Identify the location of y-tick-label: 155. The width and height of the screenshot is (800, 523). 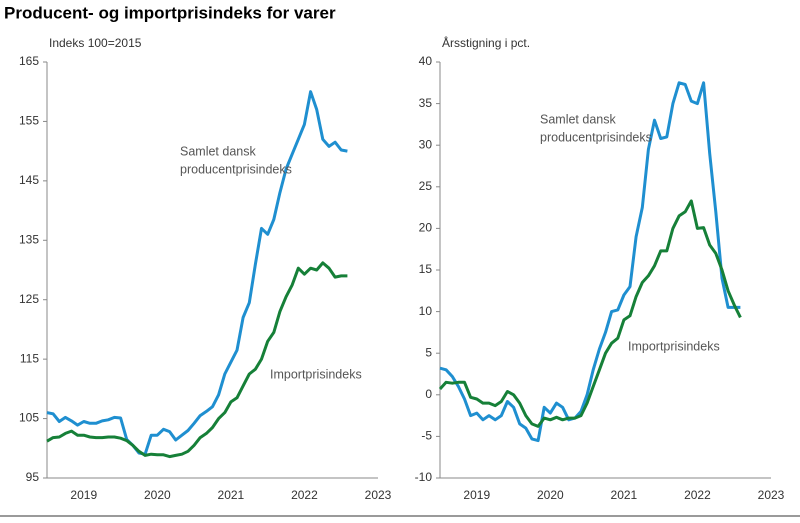
(29, 121).